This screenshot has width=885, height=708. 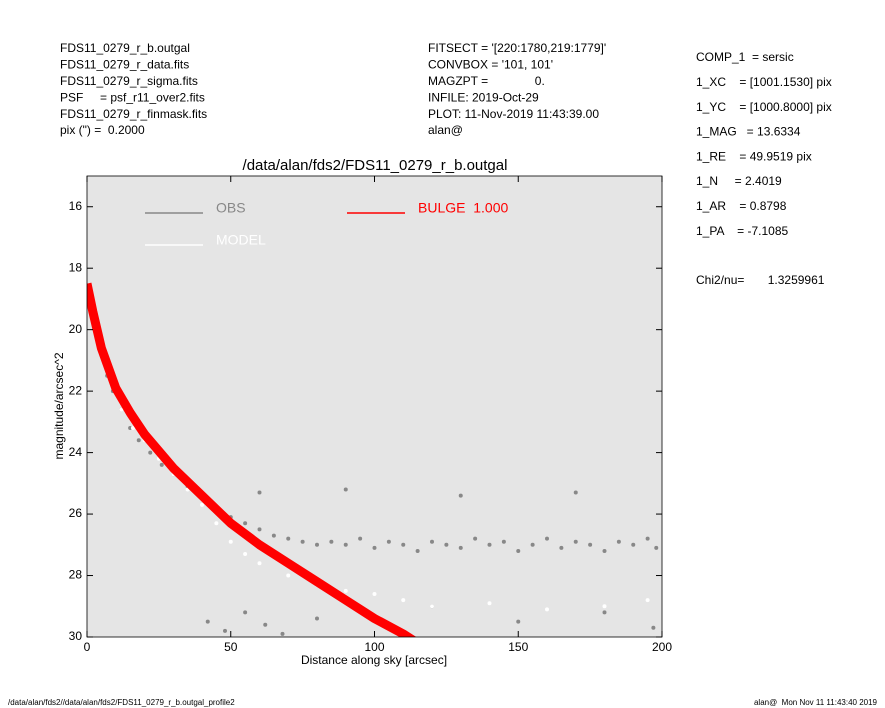 What do you see at coordinates (76, 329) in the screenshot?
I see `y-tick-label: 20` at bounding box center [76, 329].